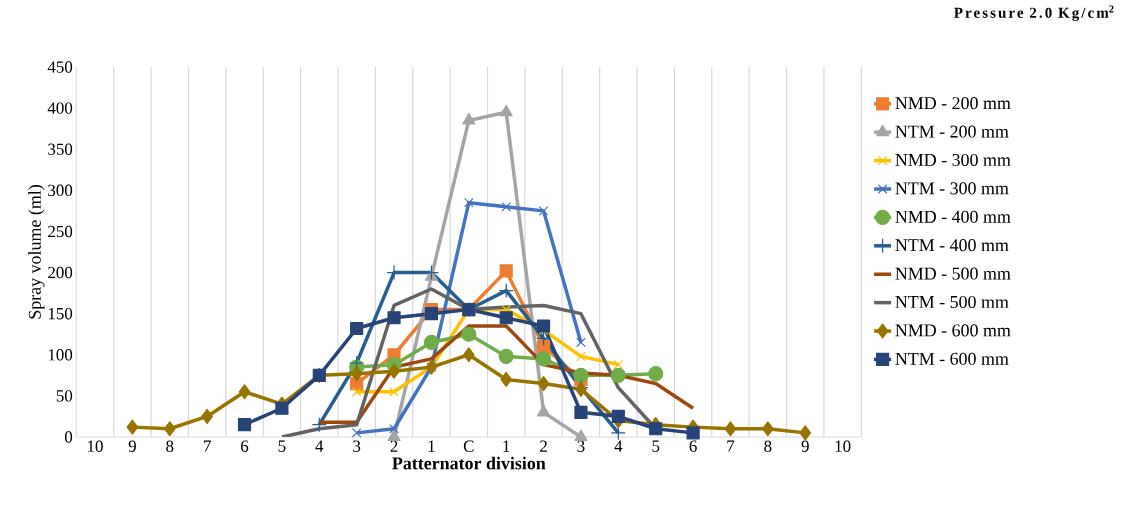 The width and height of the screenshot is (1123, 510). I want to click on legend-label: NMD - 500 mm, so click(953, 273).